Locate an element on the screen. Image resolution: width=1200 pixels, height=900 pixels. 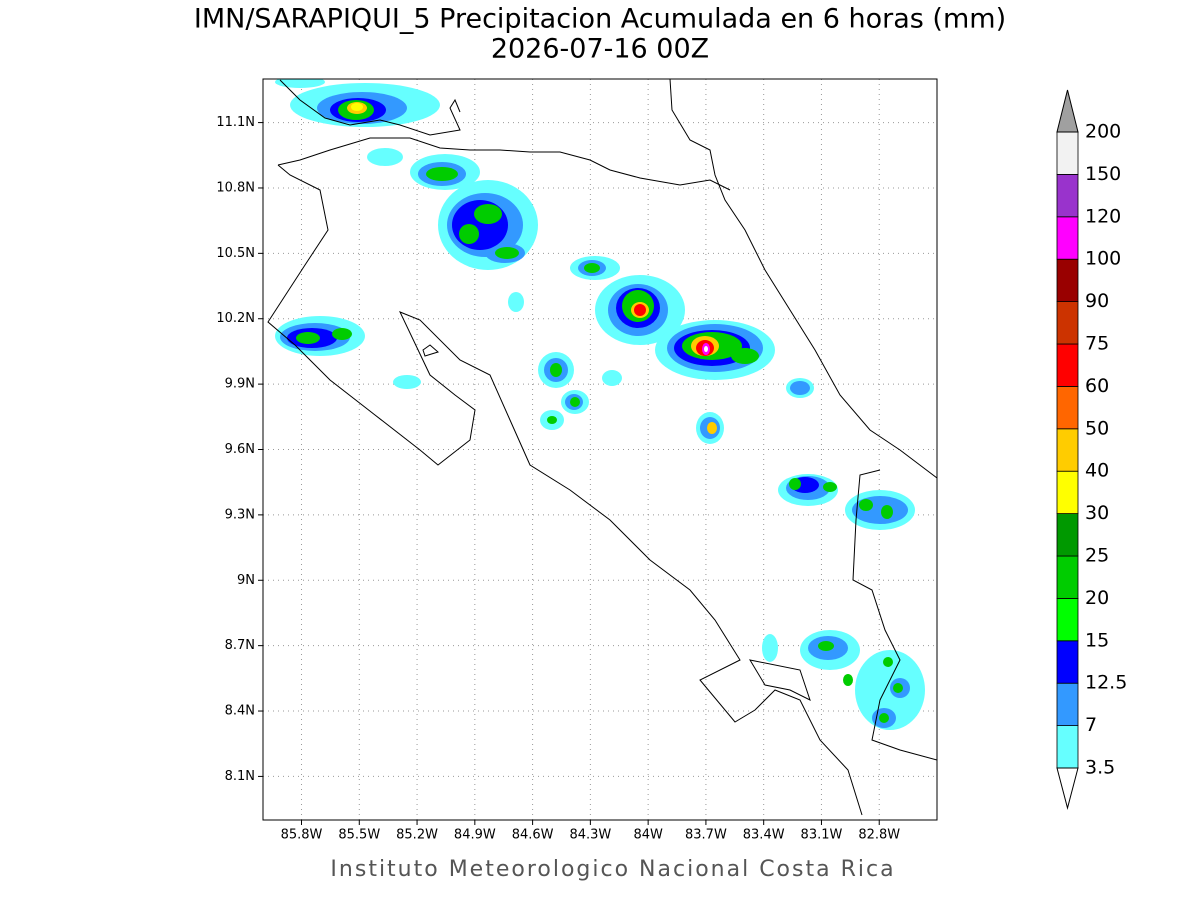
x-tick-label: 85.2W is located at coordinates (417, 835).